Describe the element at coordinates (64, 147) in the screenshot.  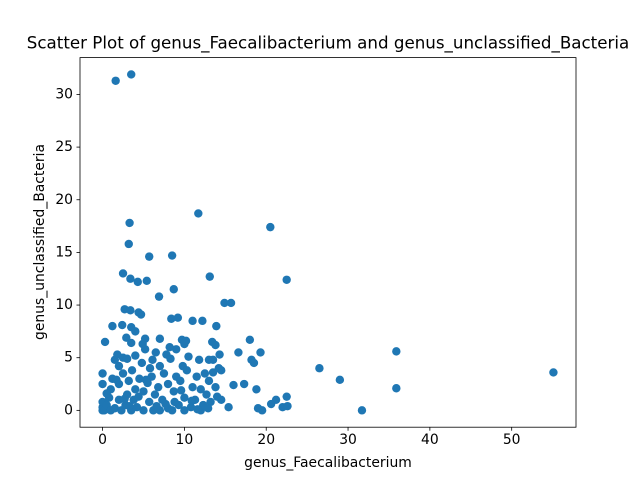
I see `y-tick-label: 25` at that location.